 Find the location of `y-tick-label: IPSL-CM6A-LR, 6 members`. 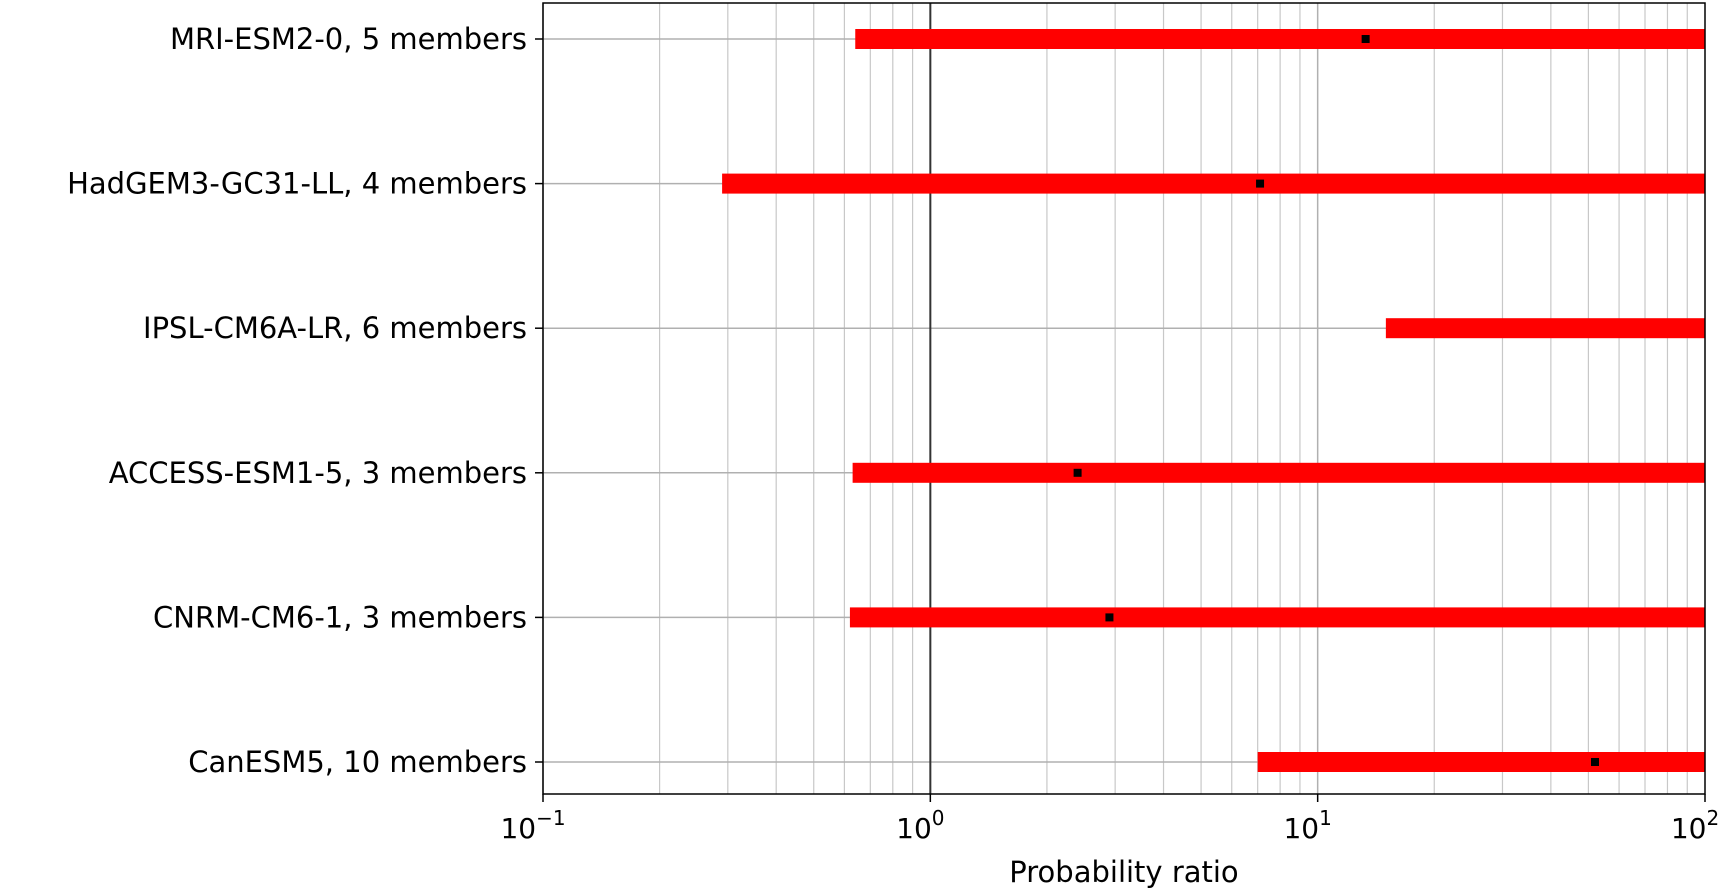

y-tick-label: IPSL-CM6A-LR, 6 members is located at coordinates (335, 328).